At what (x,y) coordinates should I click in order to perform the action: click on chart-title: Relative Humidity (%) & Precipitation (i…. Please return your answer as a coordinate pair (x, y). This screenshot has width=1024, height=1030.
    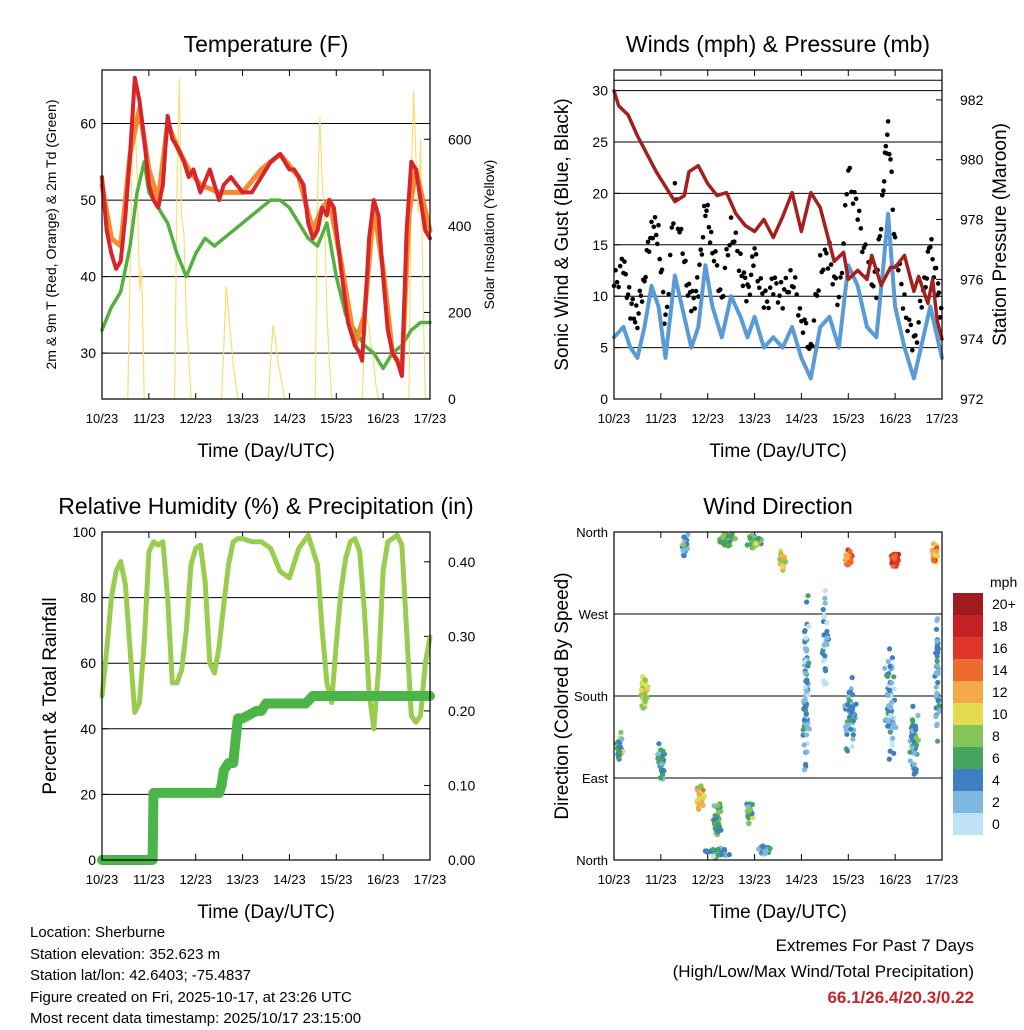
    Looking at the image, I should click on (265, 506).